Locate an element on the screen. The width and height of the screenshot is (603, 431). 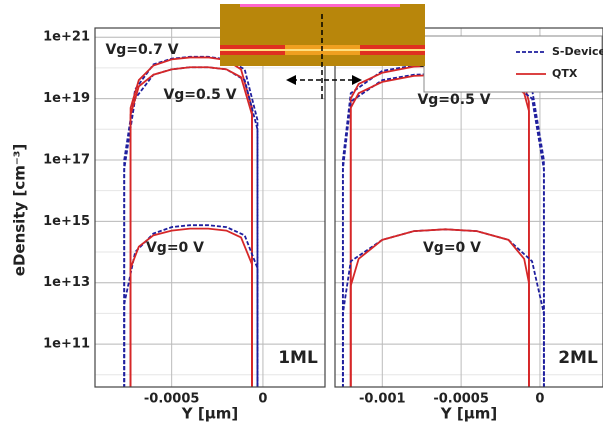
y-tick-label: 1e+19 is located at coordinates (66, 98).